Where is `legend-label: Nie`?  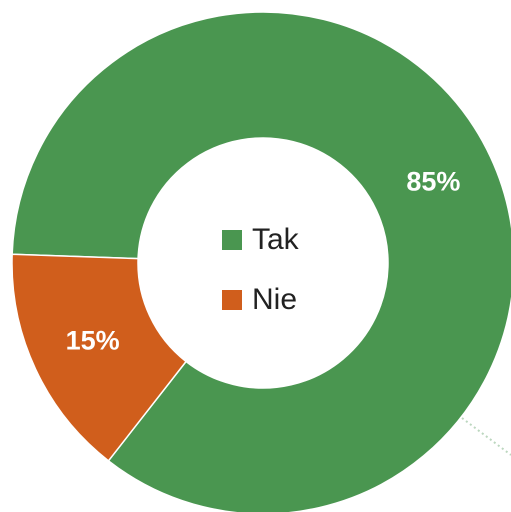 legend-label: Nie is located at coordinates (274, 299).